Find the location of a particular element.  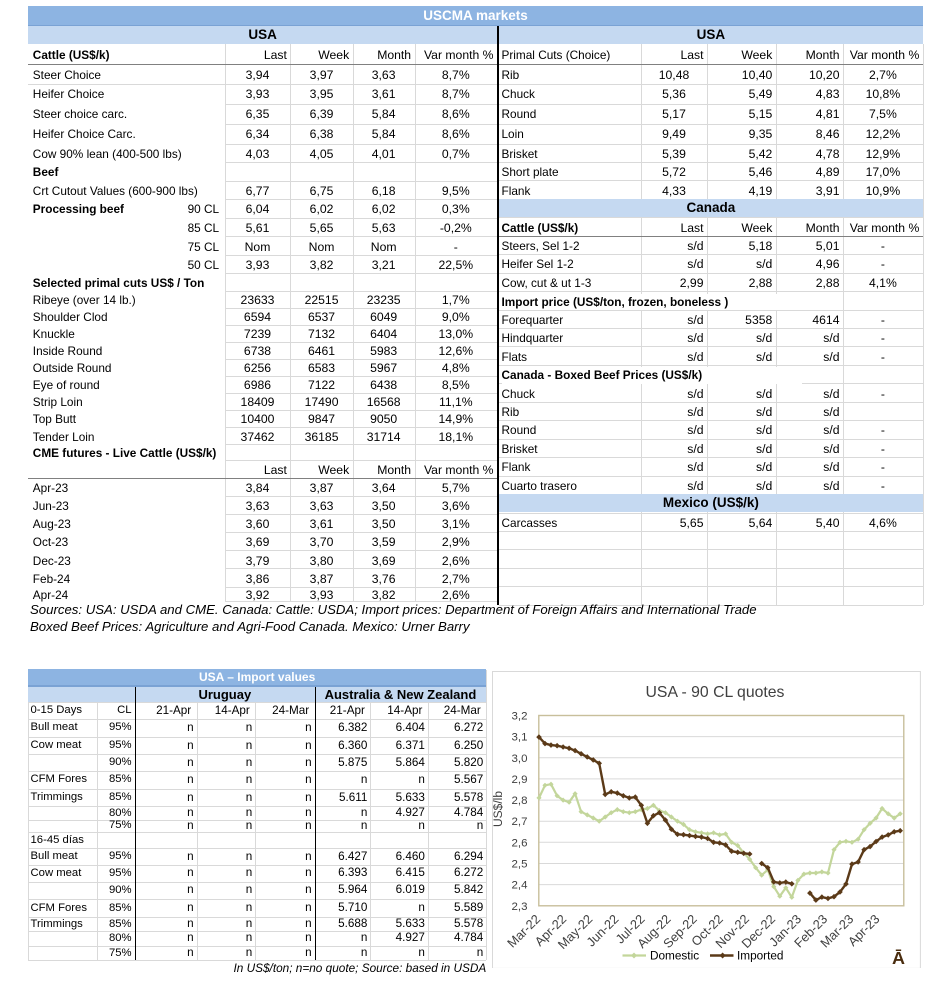

svg-text: 3,1 is located at coordinates (519, 737).